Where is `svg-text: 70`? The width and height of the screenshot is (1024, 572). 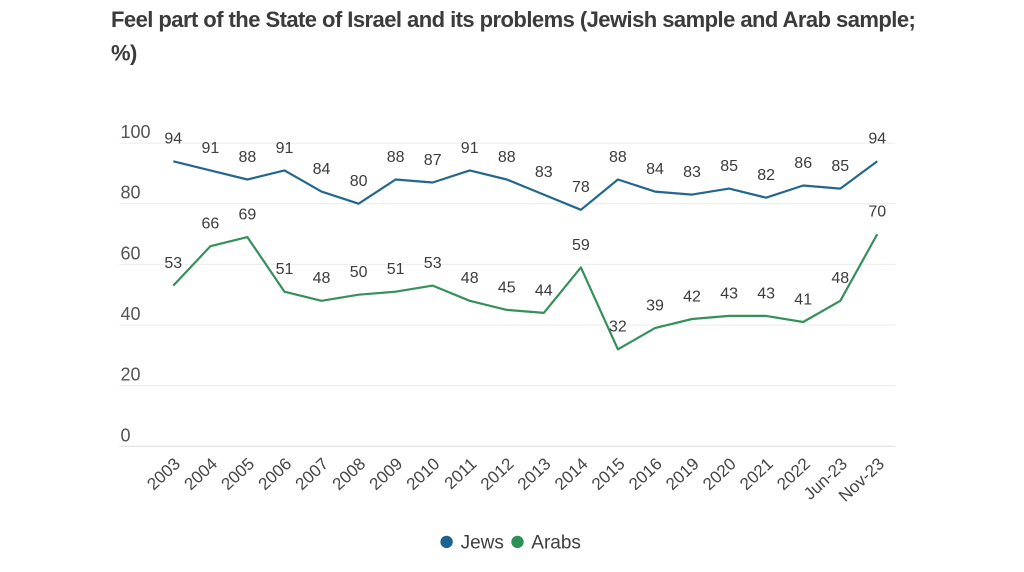
svg-text: 70 is located at coordinates (877, 212).